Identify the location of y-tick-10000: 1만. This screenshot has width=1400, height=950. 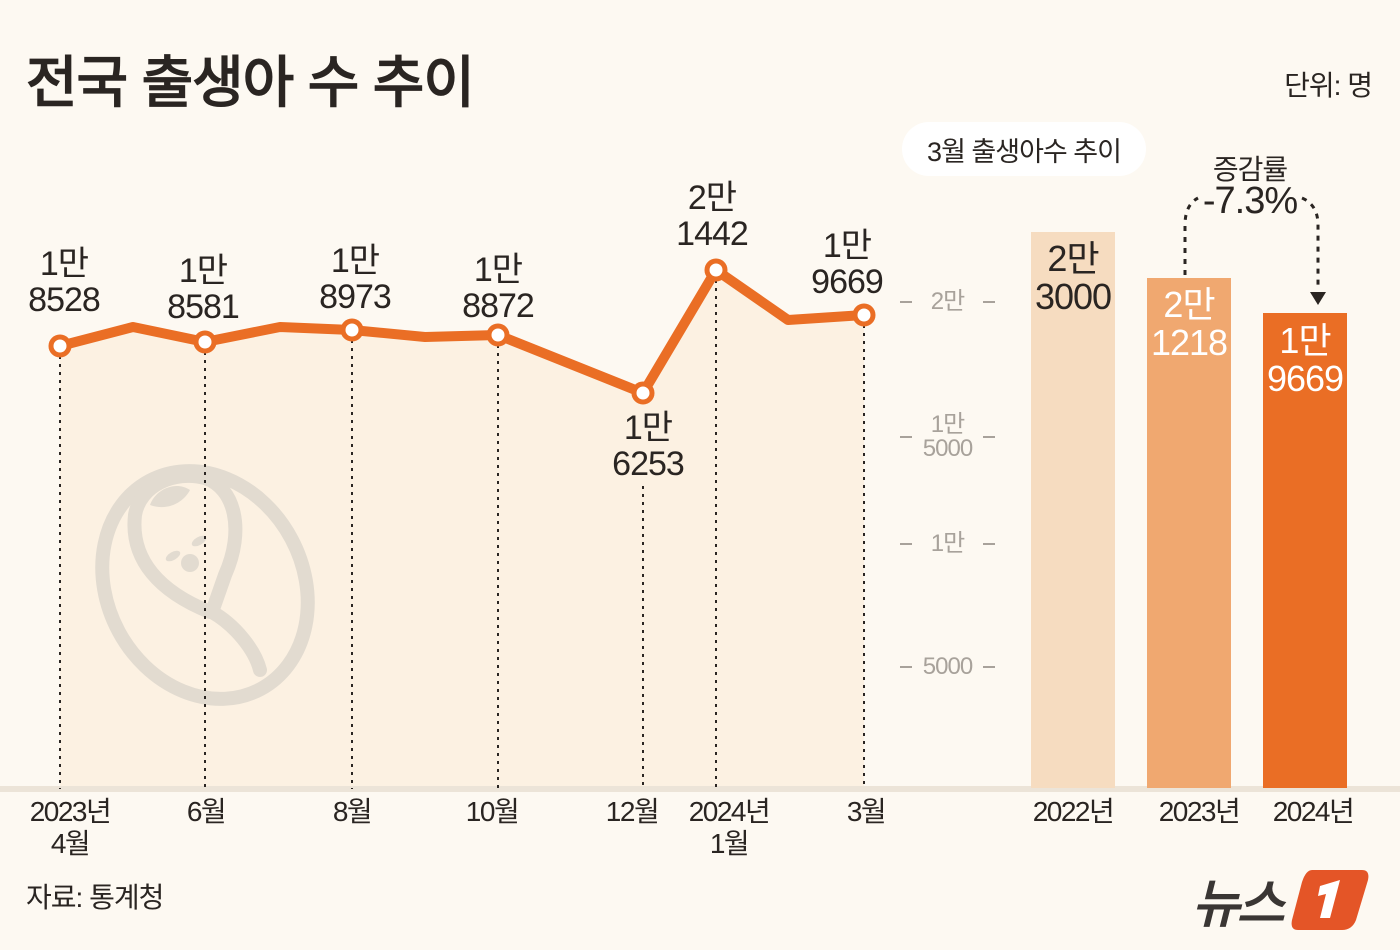
(947, 544).